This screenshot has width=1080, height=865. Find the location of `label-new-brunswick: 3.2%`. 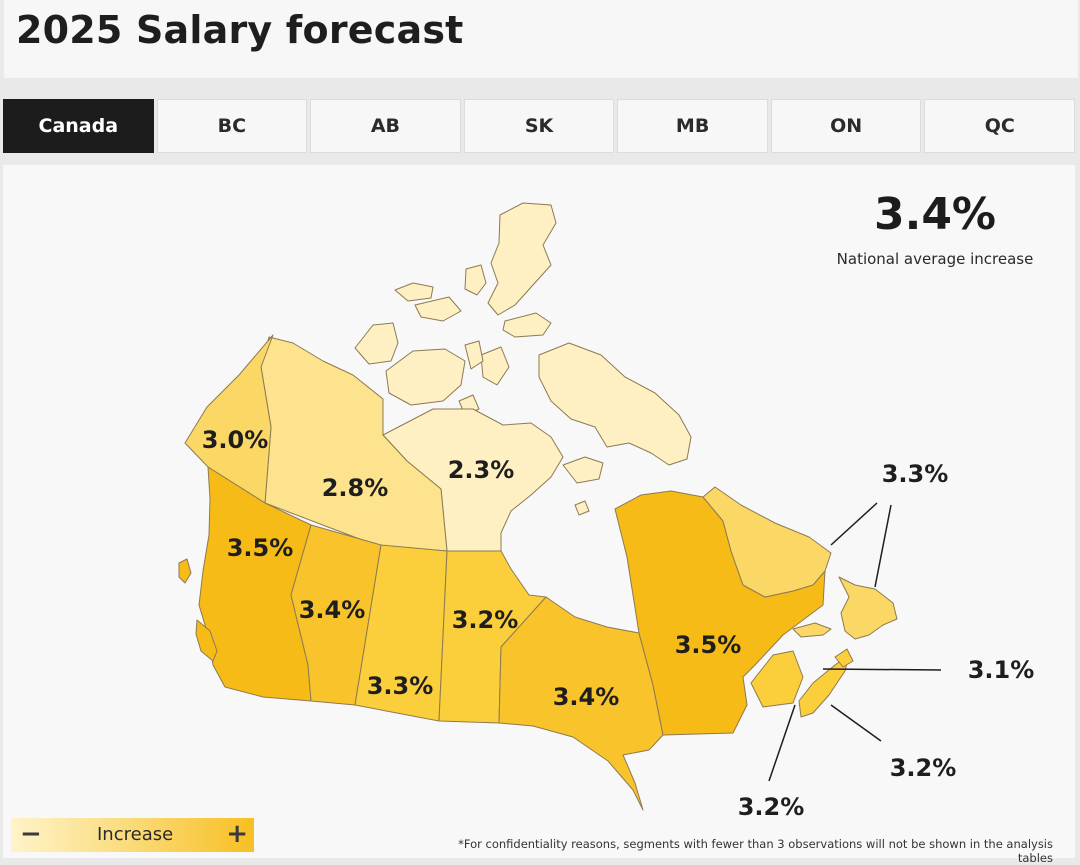

label-new-brunswick: 3.2% is located at coordinates (771, 807).